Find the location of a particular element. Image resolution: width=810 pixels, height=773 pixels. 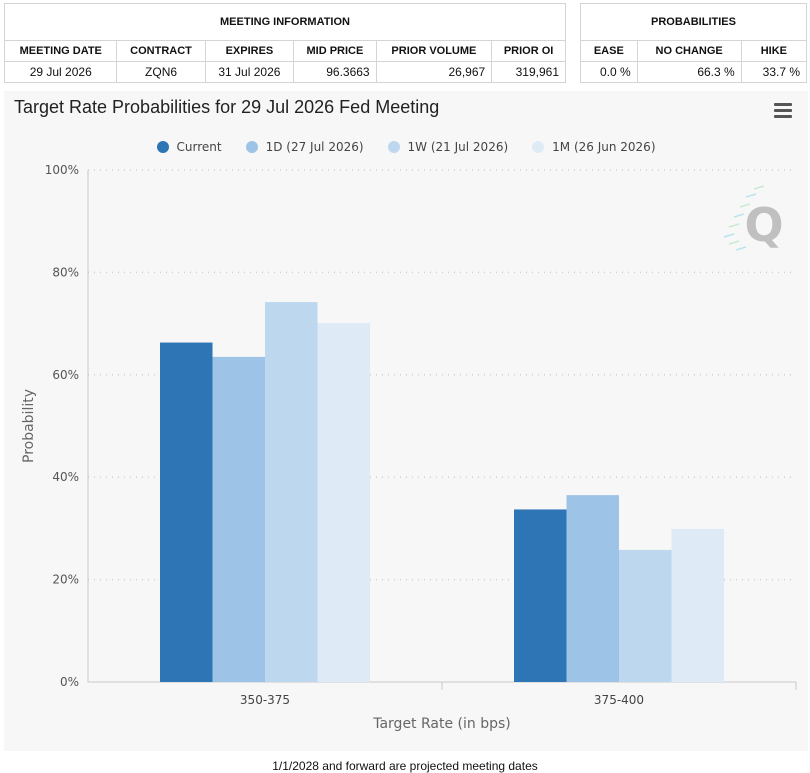

meeting-date-value: 29 Jul 2026 is located at coordinates (60, 72).